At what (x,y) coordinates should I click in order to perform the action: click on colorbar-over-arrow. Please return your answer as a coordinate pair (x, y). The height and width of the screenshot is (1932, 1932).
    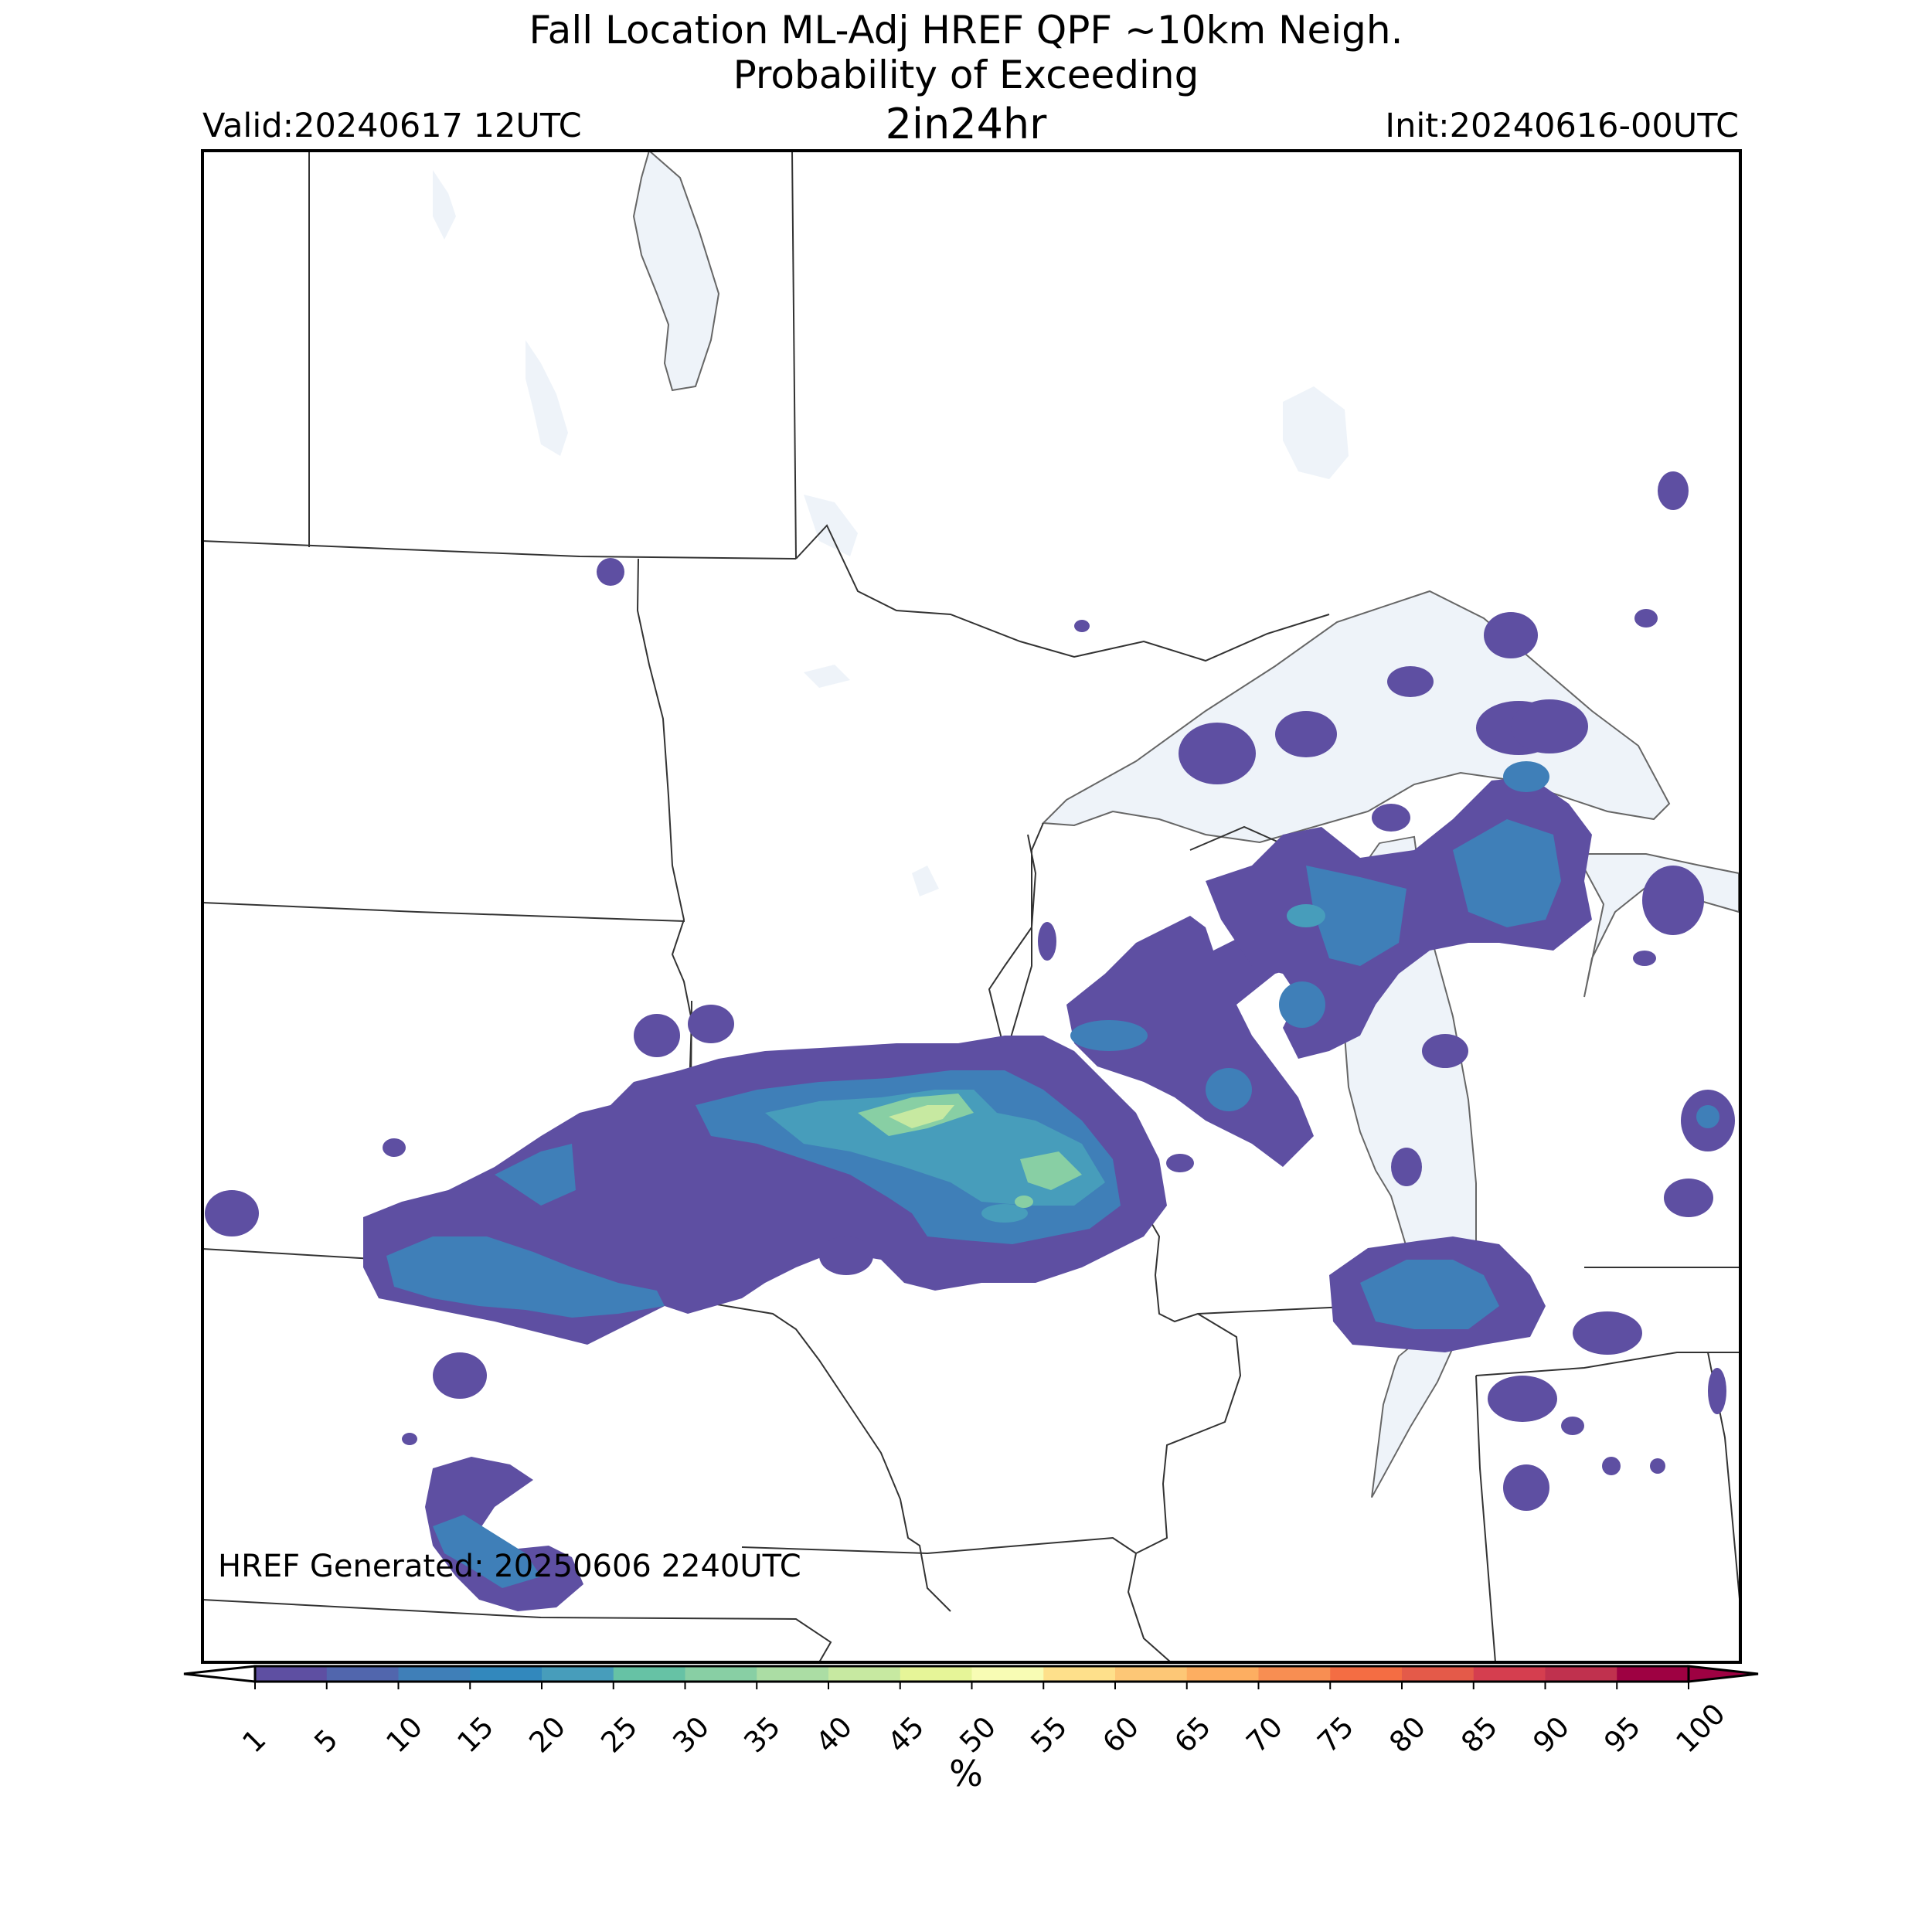
    Looking at the image, I should click on (1723, 1674).